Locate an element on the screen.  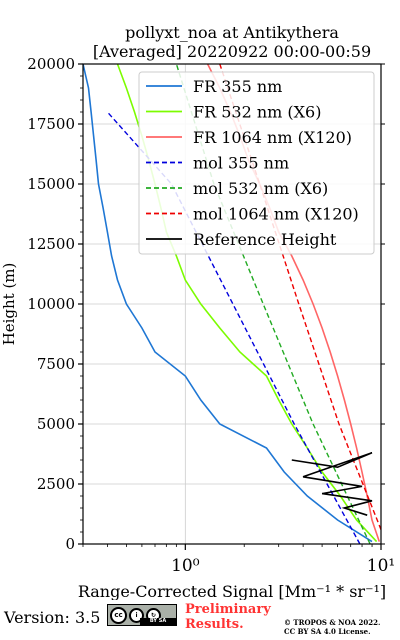
copyright-line-1: © TROPOS & NOA 2022. is located at coordinates (332, 622).